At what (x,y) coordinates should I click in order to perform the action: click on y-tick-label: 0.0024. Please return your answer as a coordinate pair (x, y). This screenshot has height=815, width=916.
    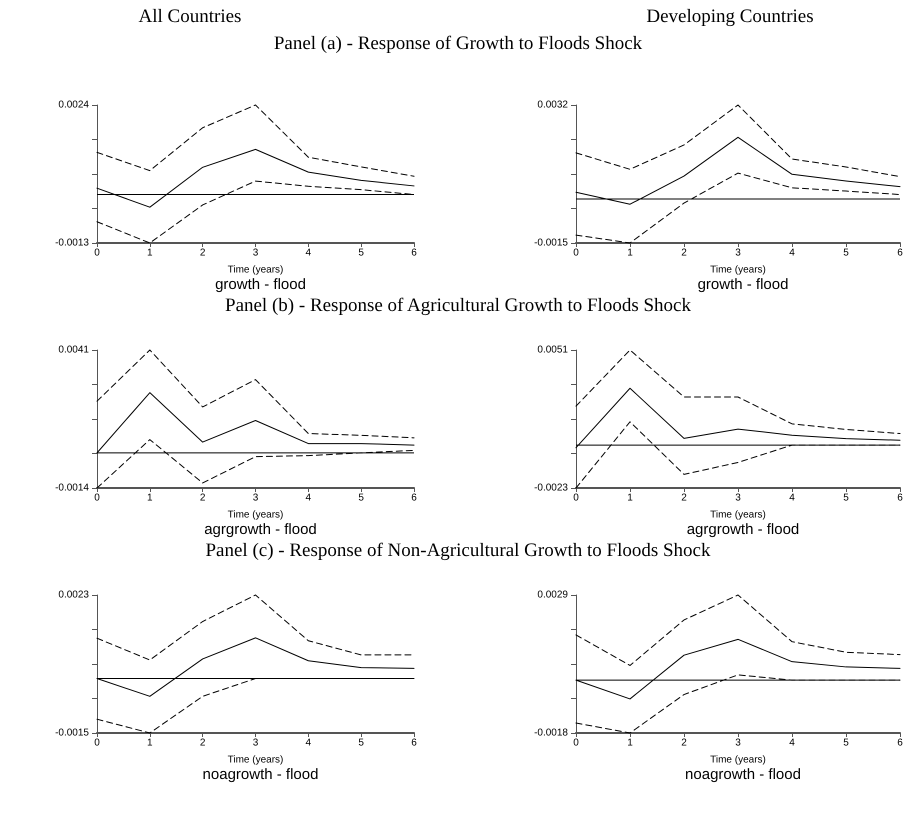
    Looking at the image, I should click on (74, 105).